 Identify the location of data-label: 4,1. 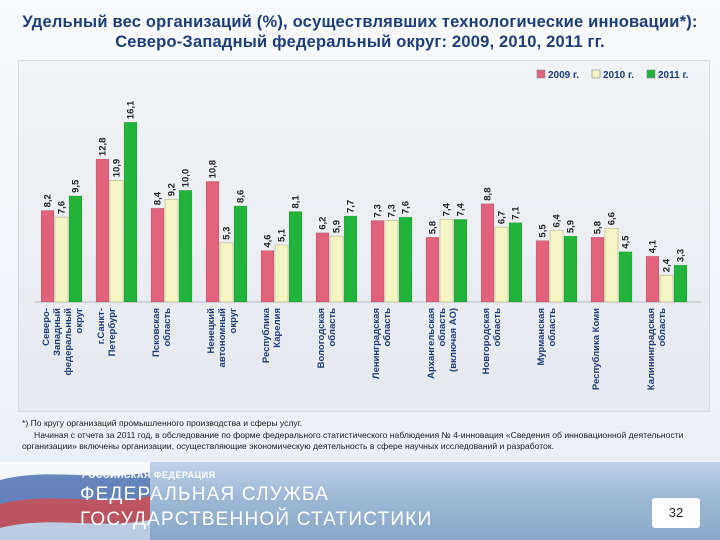
(653, 246).